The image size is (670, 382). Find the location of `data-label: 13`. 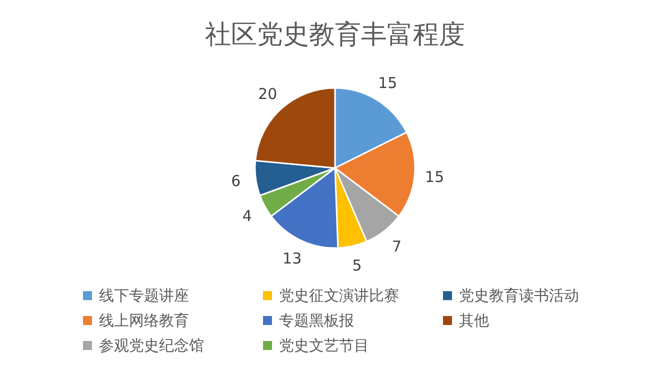

data-label: 13 is located at coordinates (292, 258).